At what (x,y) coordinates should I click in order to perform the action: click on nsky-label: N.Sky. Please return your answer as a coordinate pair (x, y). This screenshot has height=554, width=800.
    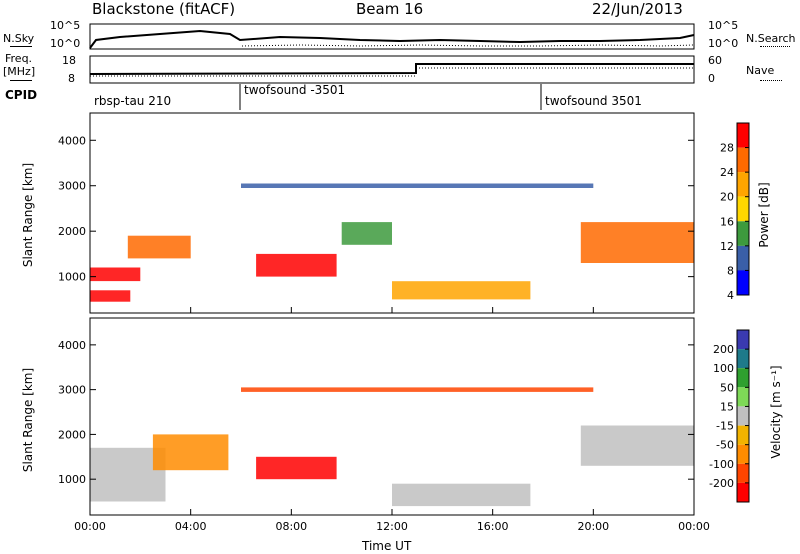
    Looking at the image, I should click on (19, 38).